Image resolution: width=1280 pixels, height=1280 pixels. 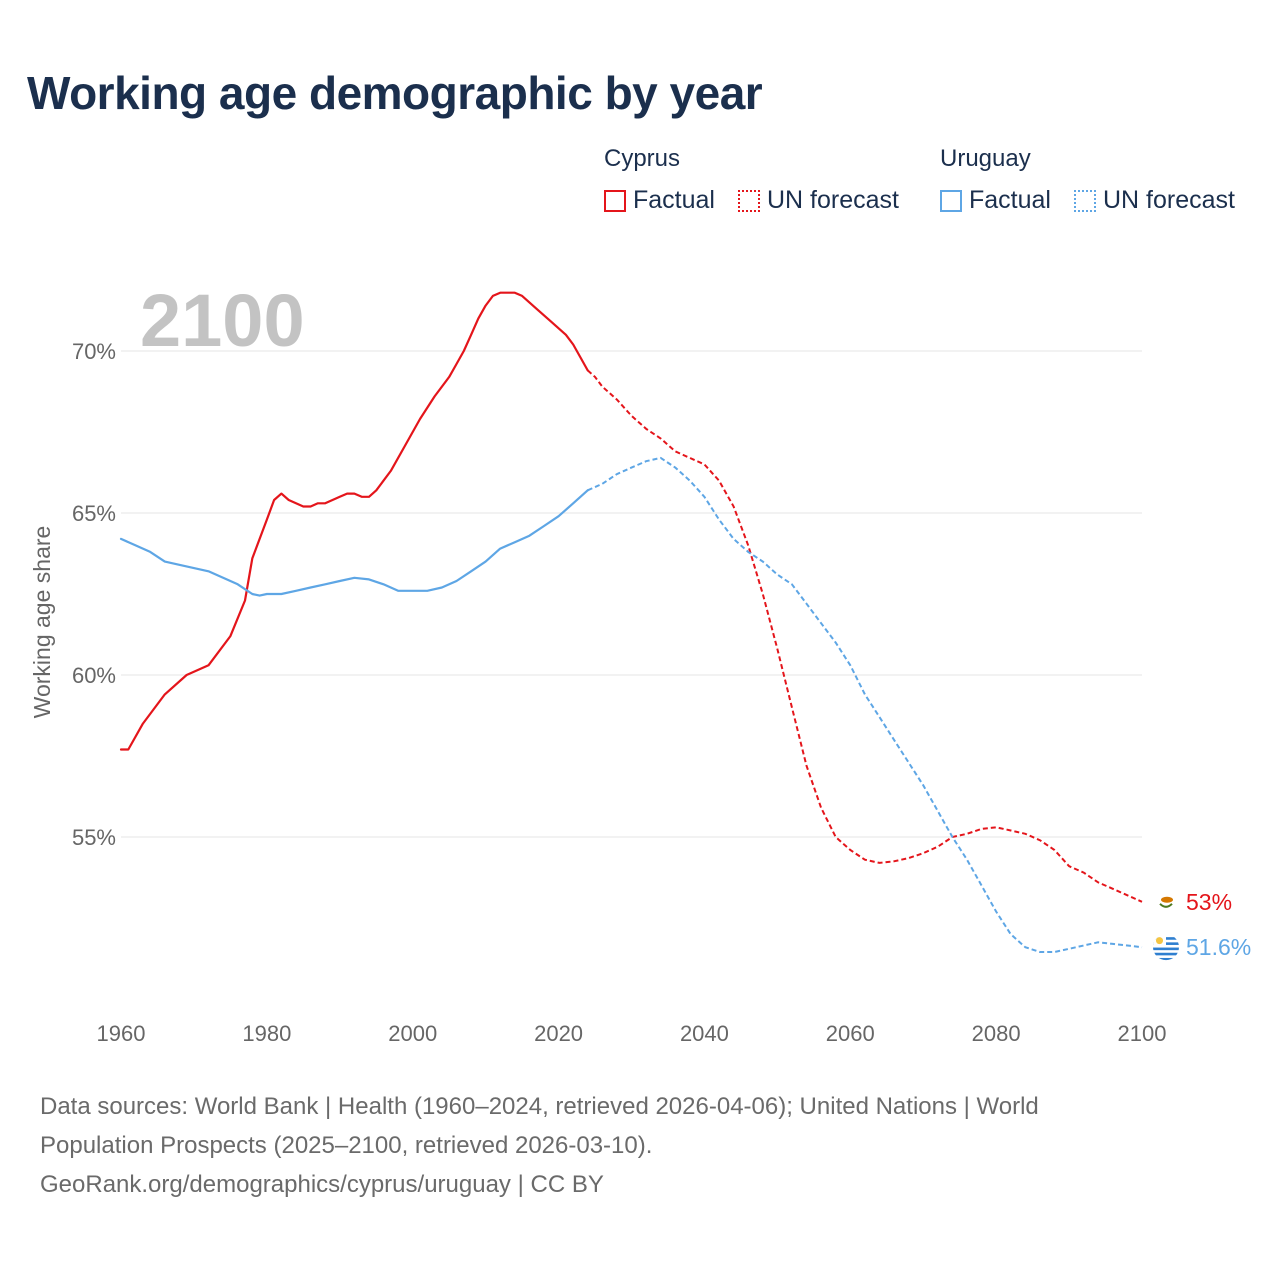 I want to click on cyprus-end-label: 53%, so click(x=1209, y=902).